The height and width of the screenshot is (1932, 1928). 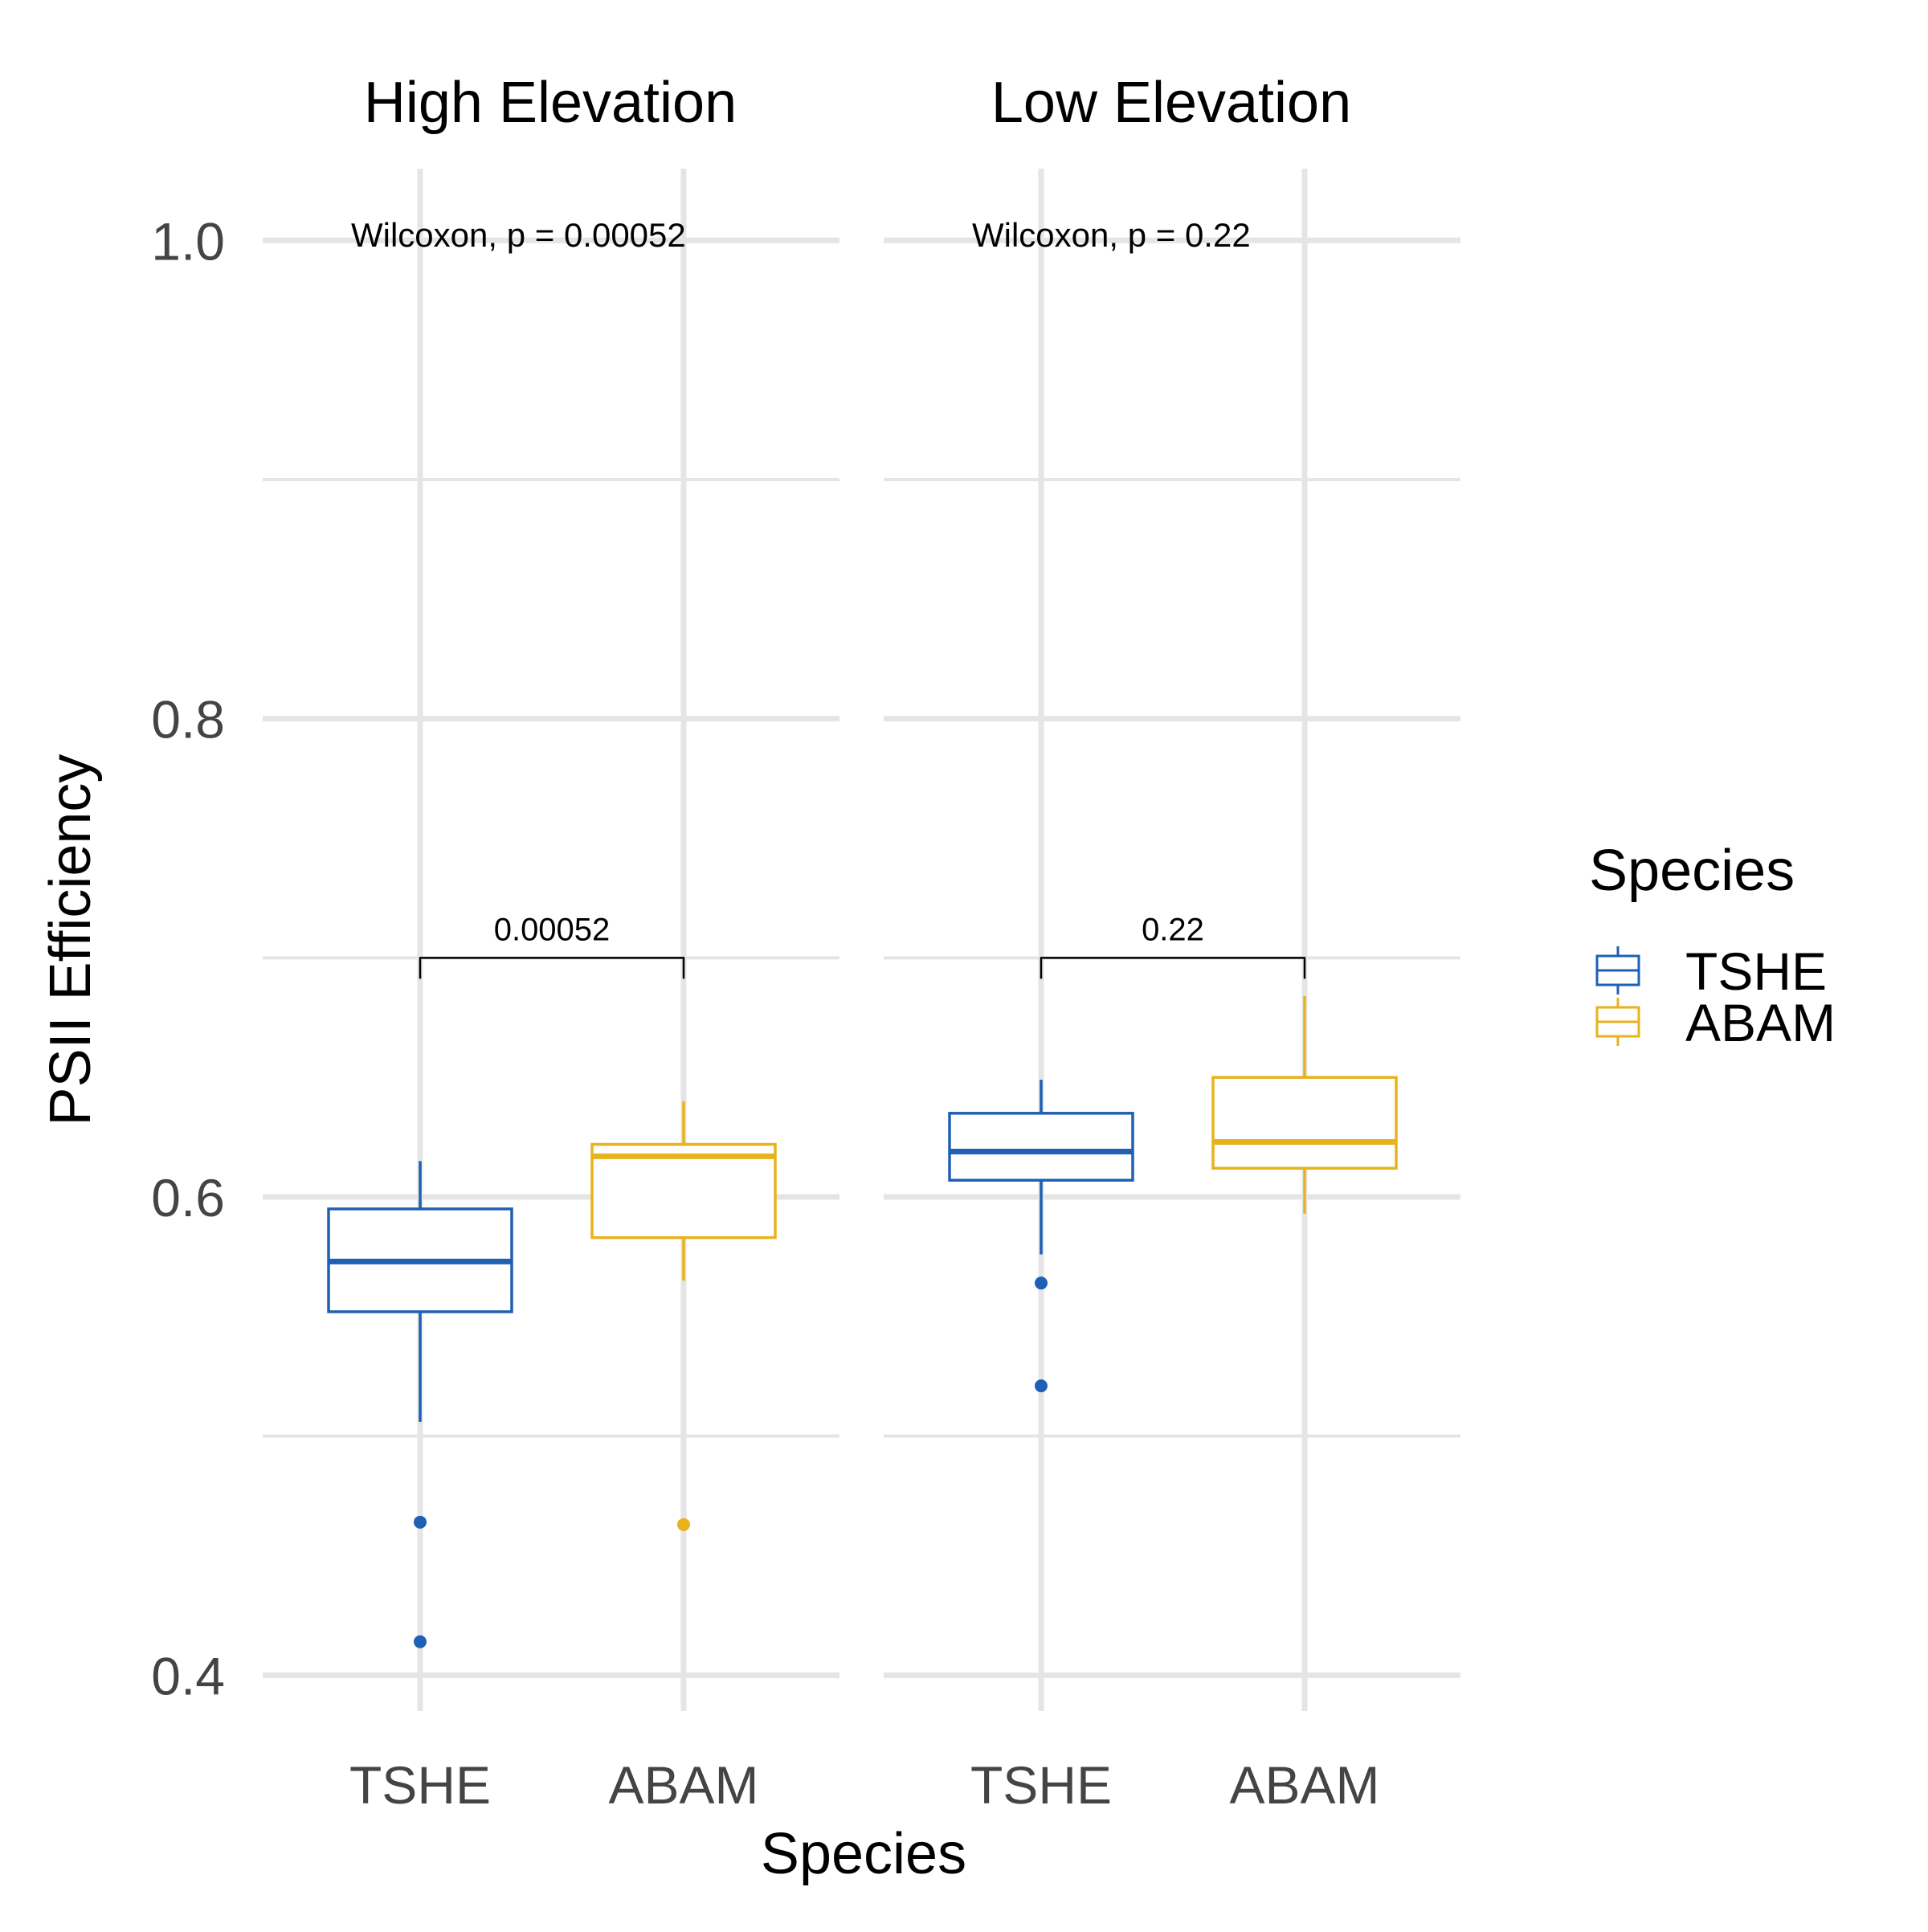 I want to click on y-tick-label: 0.8, so click(x=188, y=720).